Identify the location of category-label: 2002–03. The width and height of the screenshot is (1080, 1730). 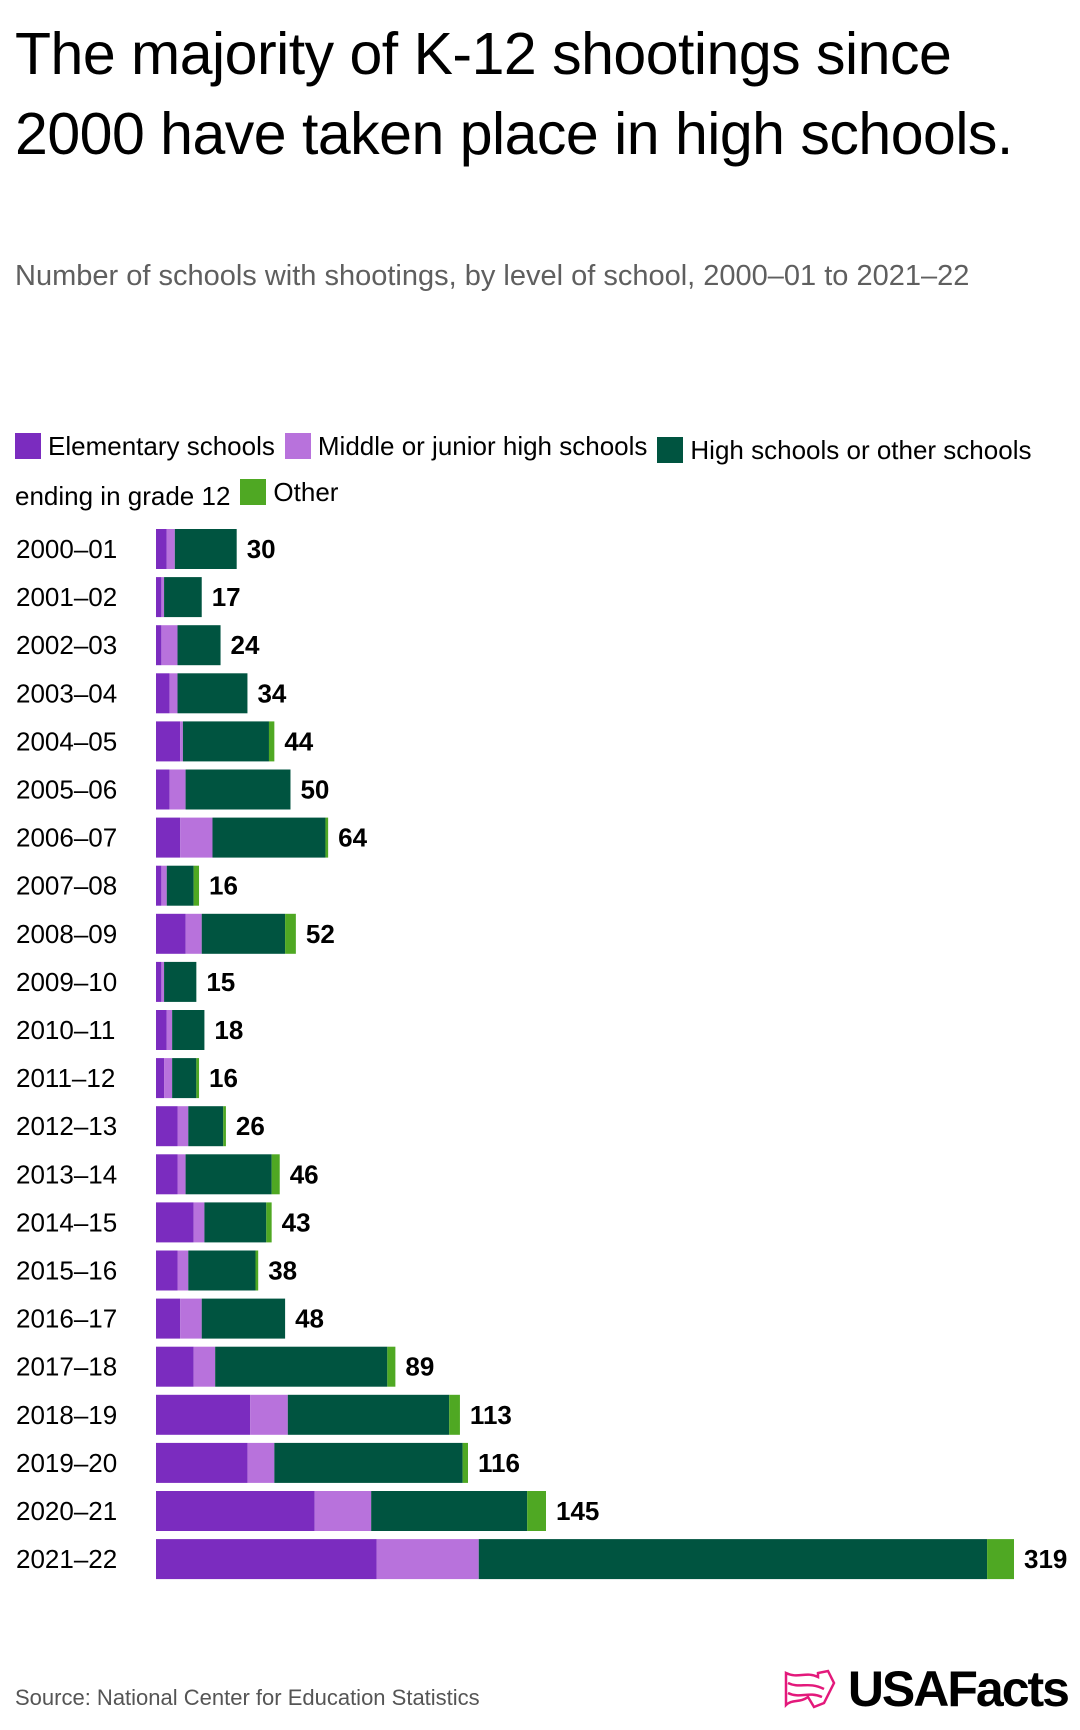
(66, 645).